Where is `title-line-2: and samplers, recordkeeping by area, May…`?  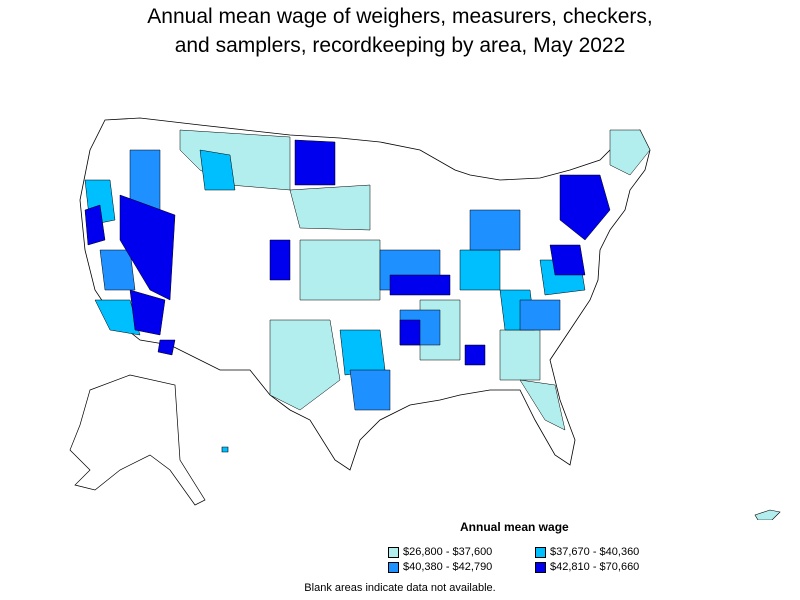
title-line-2: and samplers, recordkeeping by area, May… is located at coordinates (400, 45).